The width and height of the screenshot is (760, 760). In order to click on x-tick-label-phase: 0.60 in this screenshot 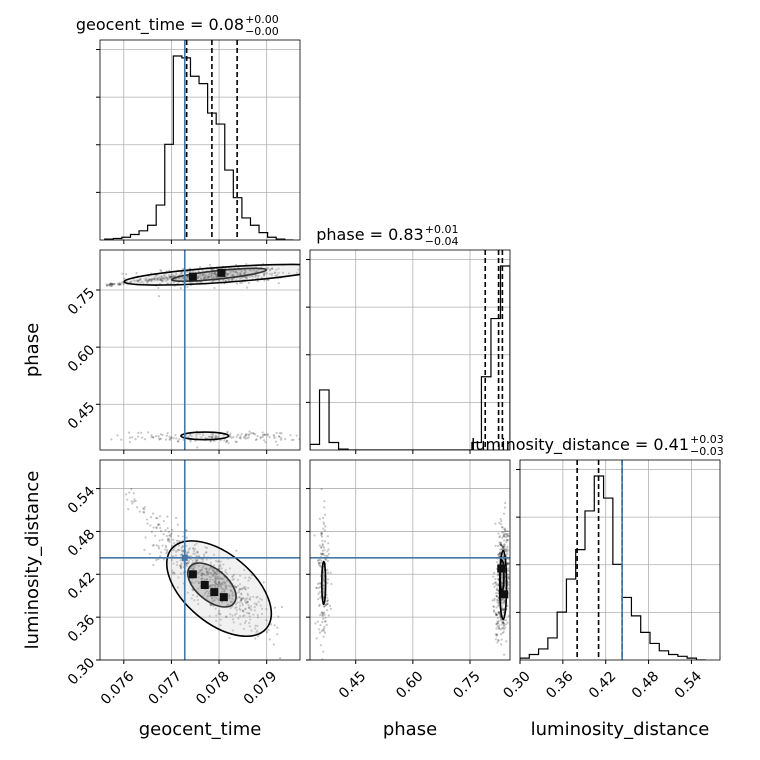, I will do `click(409, 684)`.